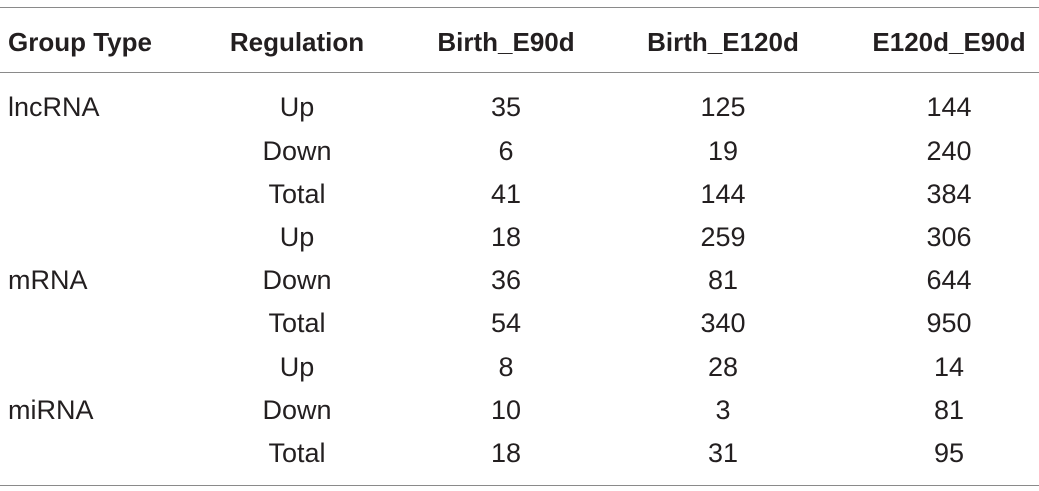 The image size is (1039, 491). I want to click on table-row: miRNA Down 10 3 81, so click(519, 410).